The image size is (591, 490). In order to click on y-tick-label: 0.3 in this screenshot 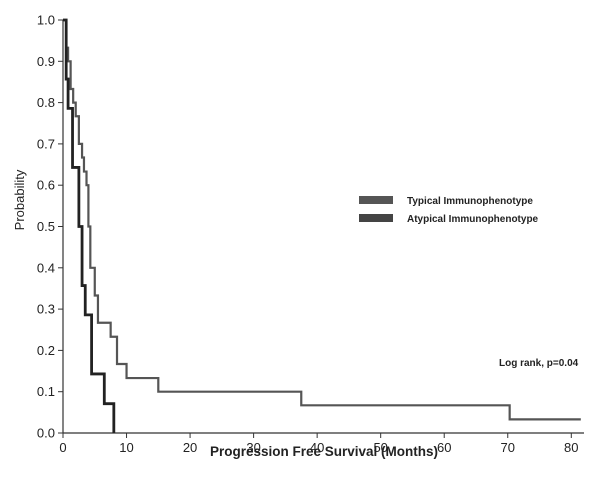, I will do `click(46, 309)`.